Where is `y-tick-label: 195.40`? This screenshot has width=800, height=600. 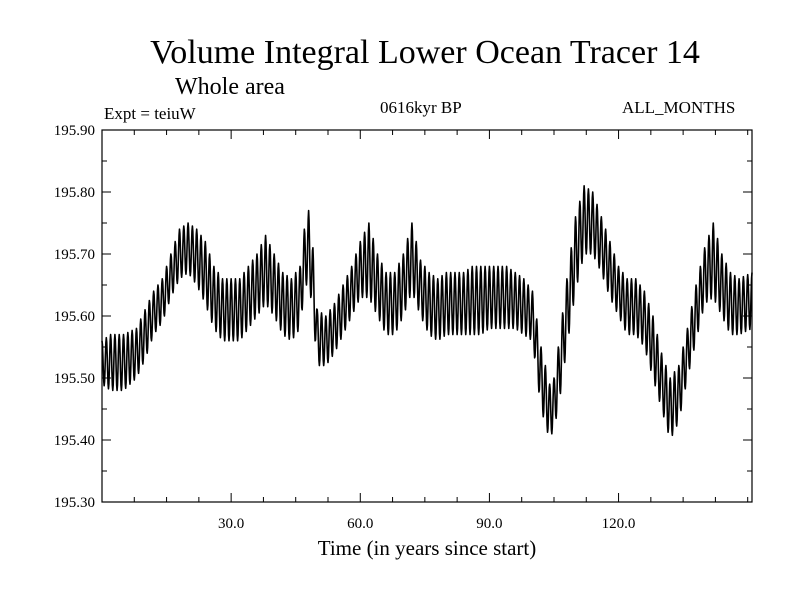
y-tick-label: 195.40 is located at coordinates (74, 441).